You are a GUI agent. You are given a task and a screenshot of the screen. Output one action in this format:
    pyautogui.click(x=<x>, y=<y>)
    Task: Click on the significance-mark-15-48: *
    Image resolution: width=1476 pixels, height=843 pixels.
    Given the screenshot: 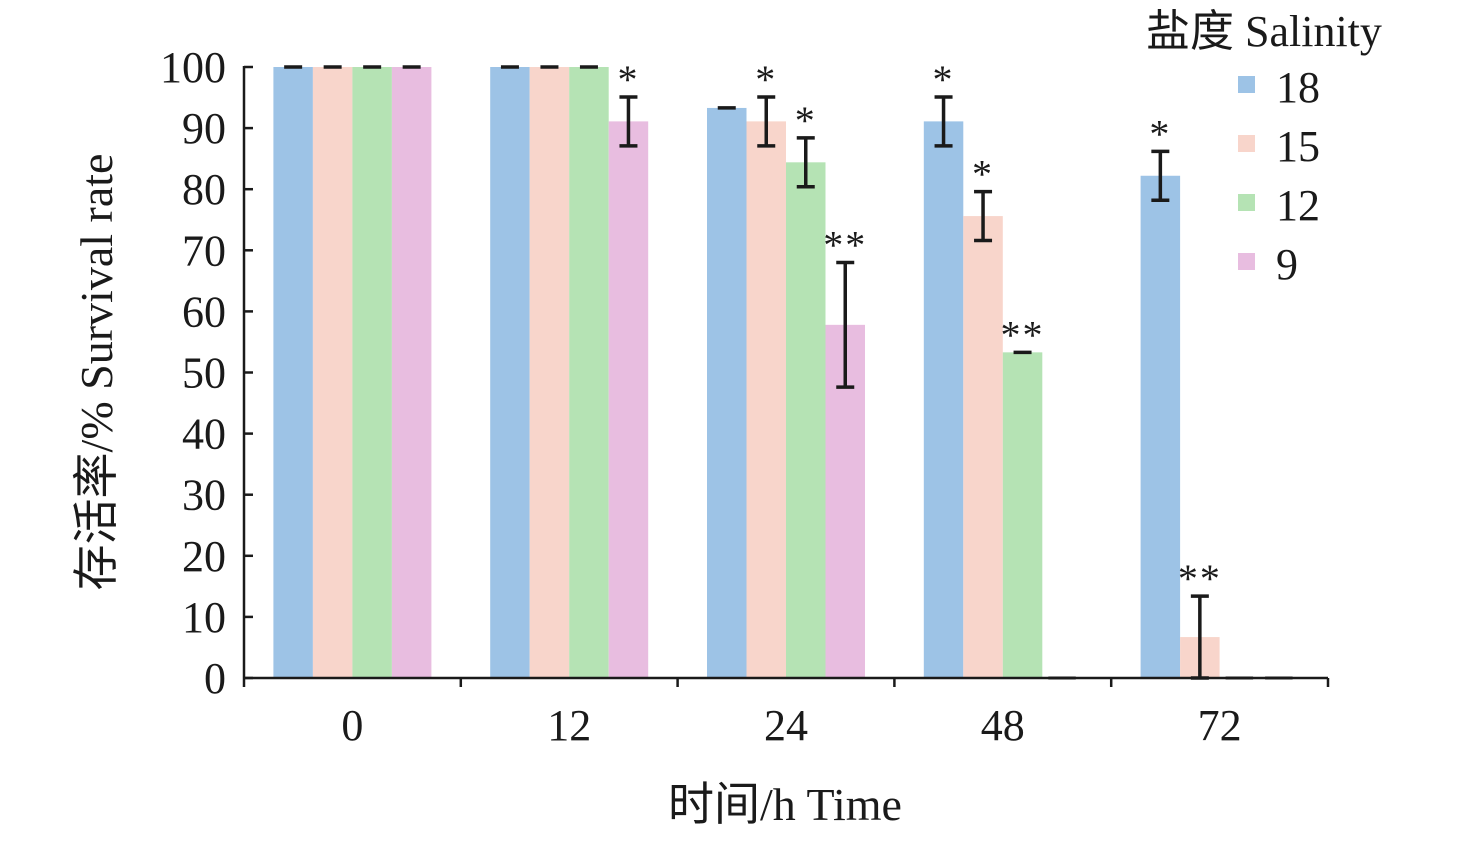 What is the action you would take?
    pyautogui.click(x=983, y=174)
    